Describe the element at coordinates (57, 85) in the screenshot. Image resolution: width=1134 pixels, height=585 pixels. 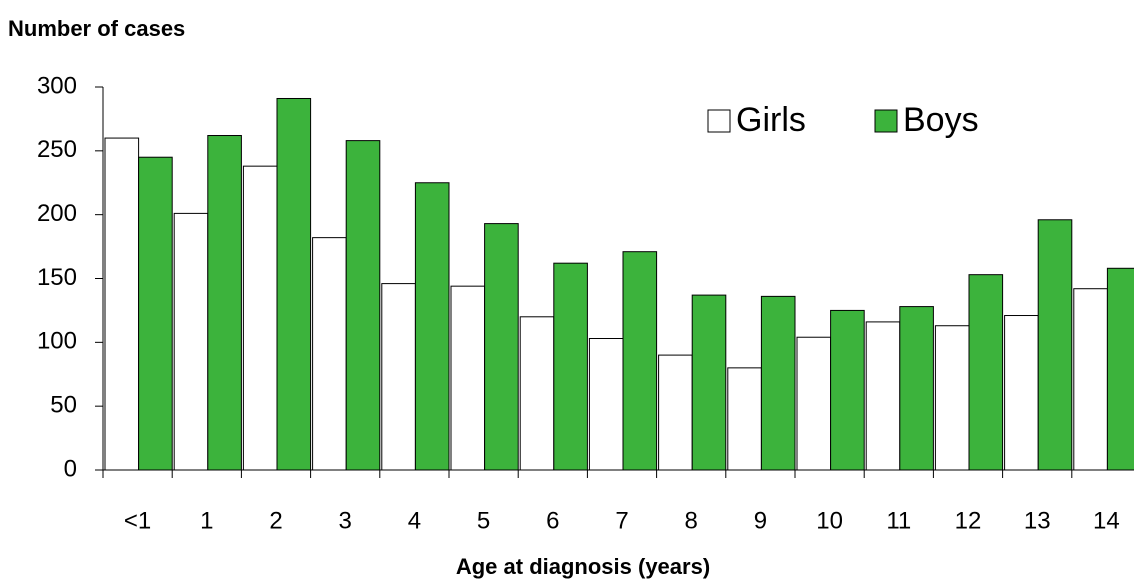
I see `y-tick-label: 300` at that location.